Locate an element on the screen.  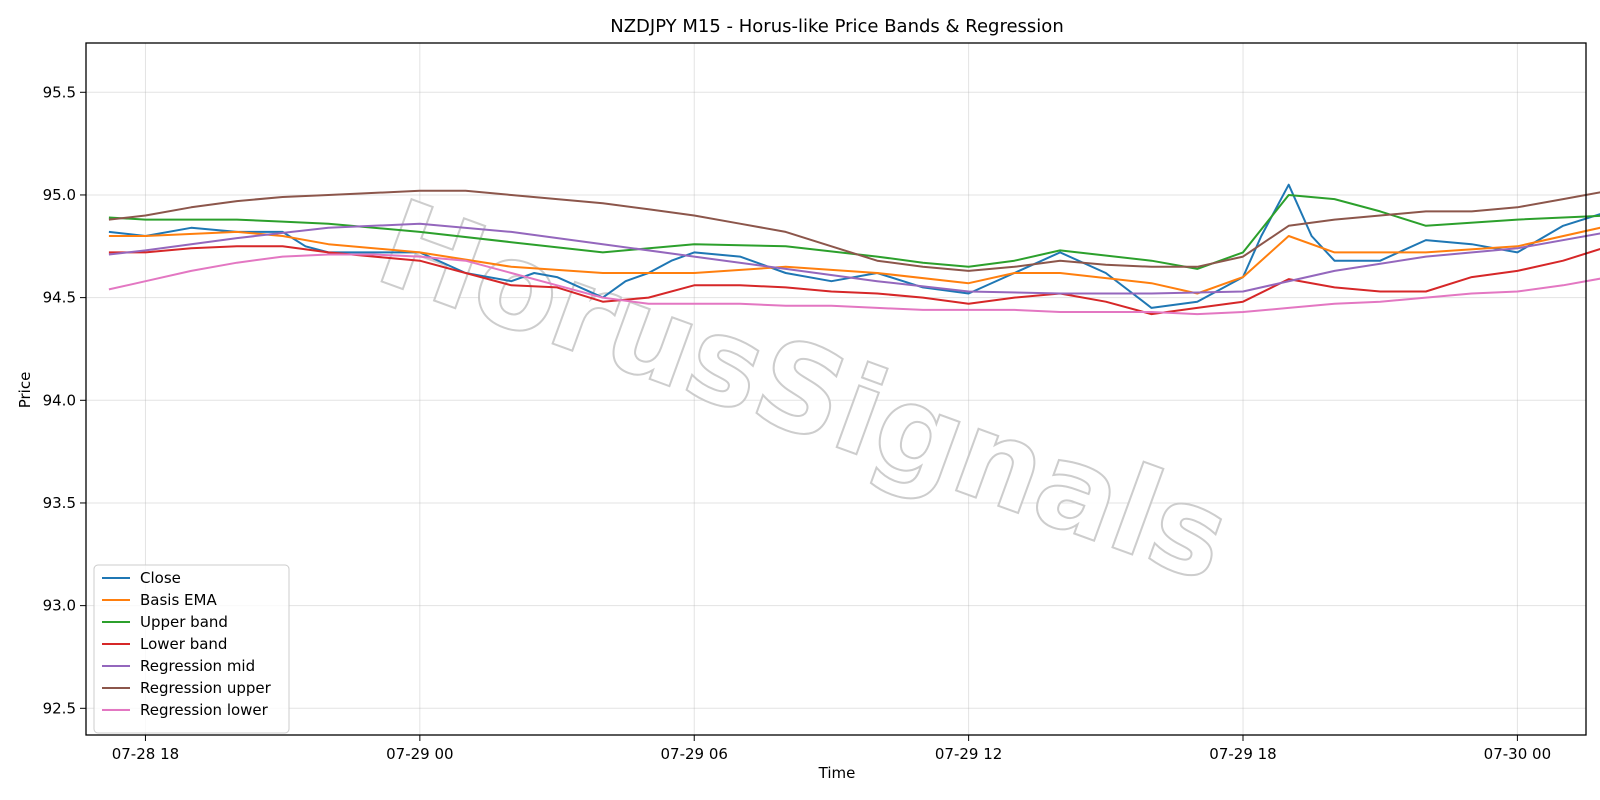
x-tick-label: 07-29 12 is located at coordinates (968, 754).